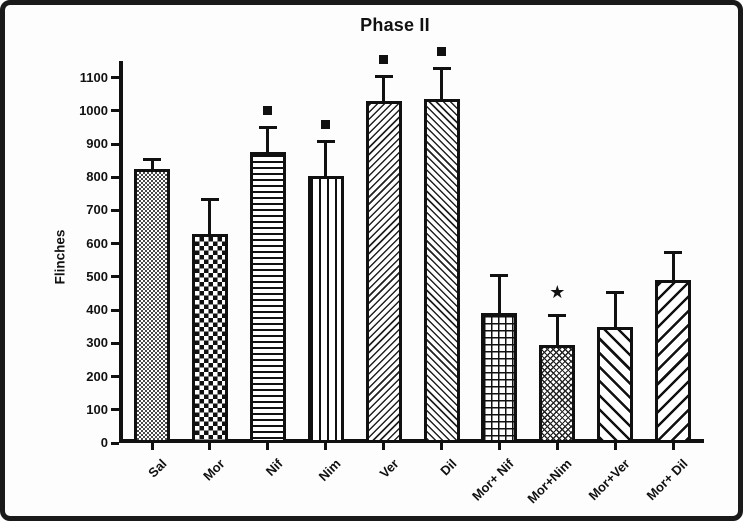 The image size is (743, 521). What do you see at coordinates (395, 25) in the screenshot?
I see `chart-title: Phase II` at bounding box center [395, 25].